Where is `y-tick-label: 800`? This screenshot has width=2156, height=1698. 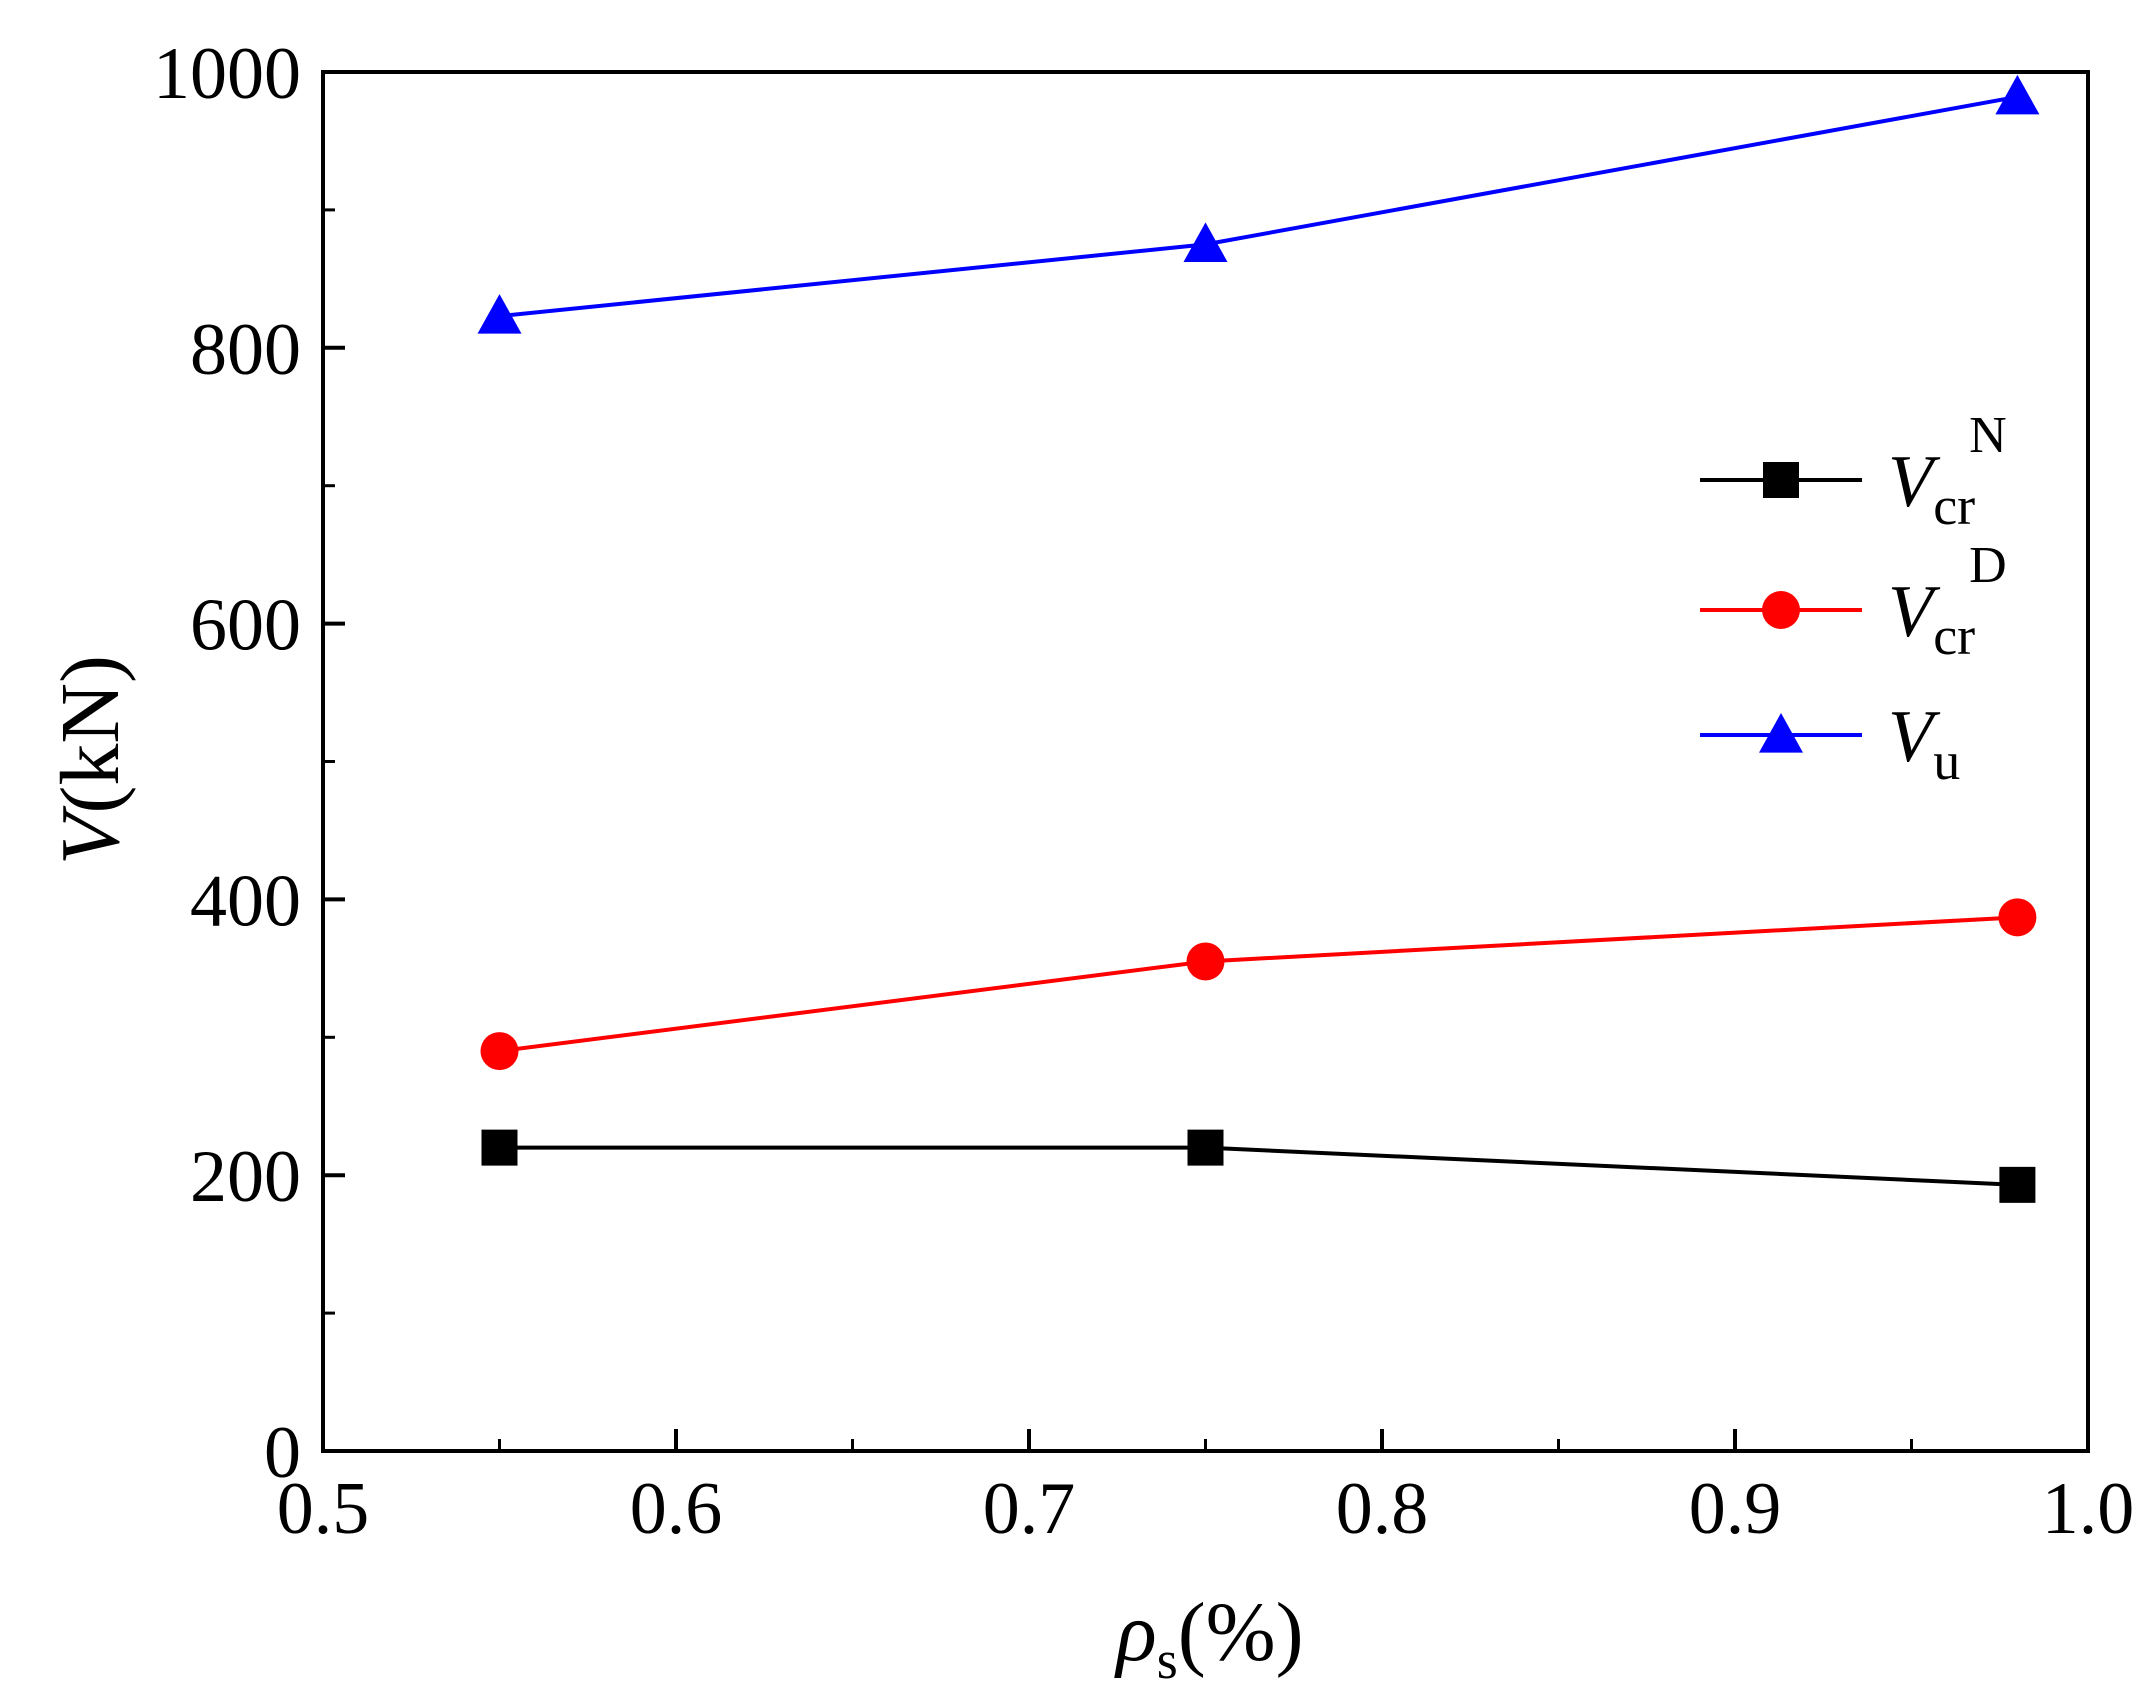 y-tick-label: 800 is located at coordinates (245, 350).